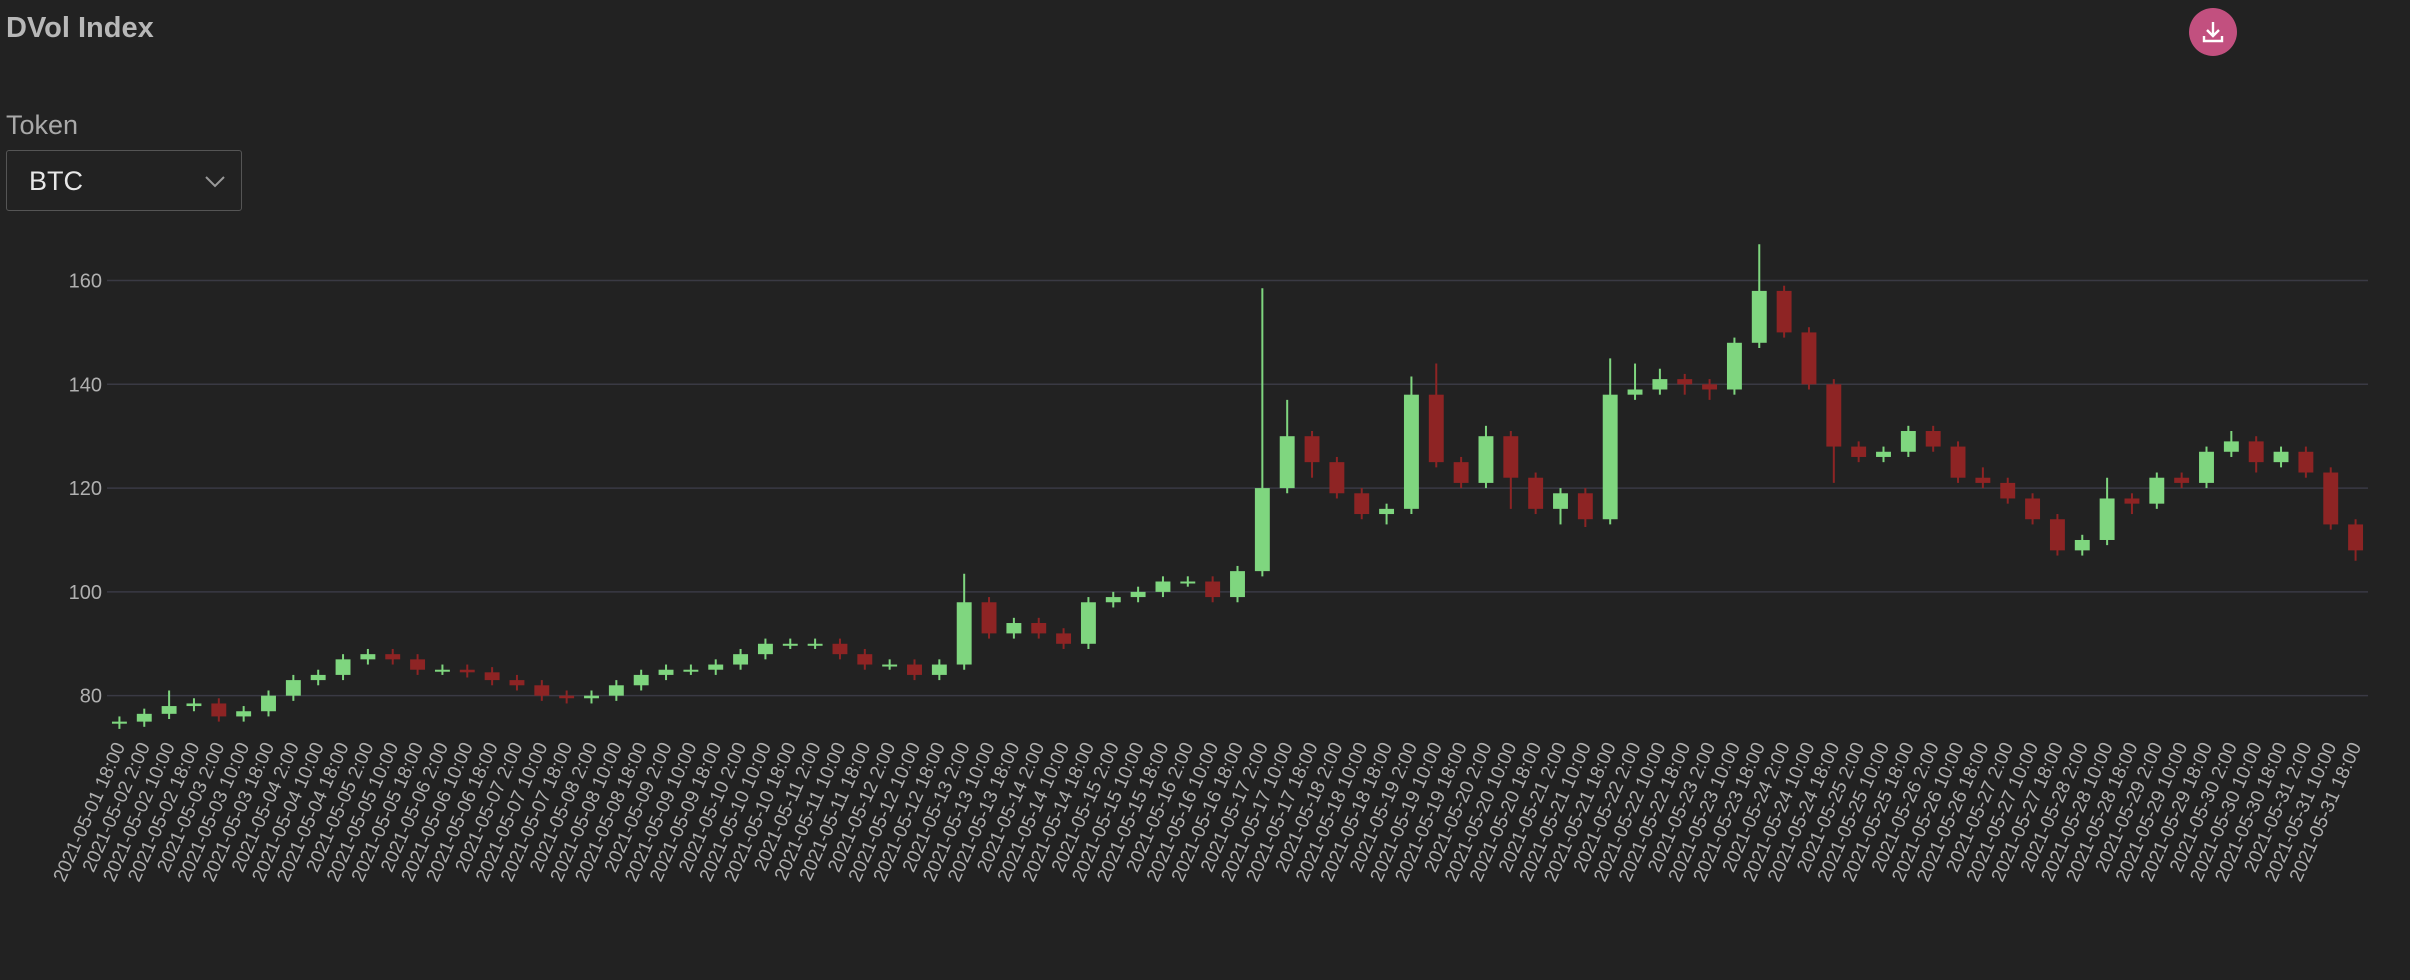 This screenshot has height=980, width=2410. What do you see at coordinates (85, 593) in the screenshot?
I see `y-tick-label: 100` at bounding box center [85, 593].